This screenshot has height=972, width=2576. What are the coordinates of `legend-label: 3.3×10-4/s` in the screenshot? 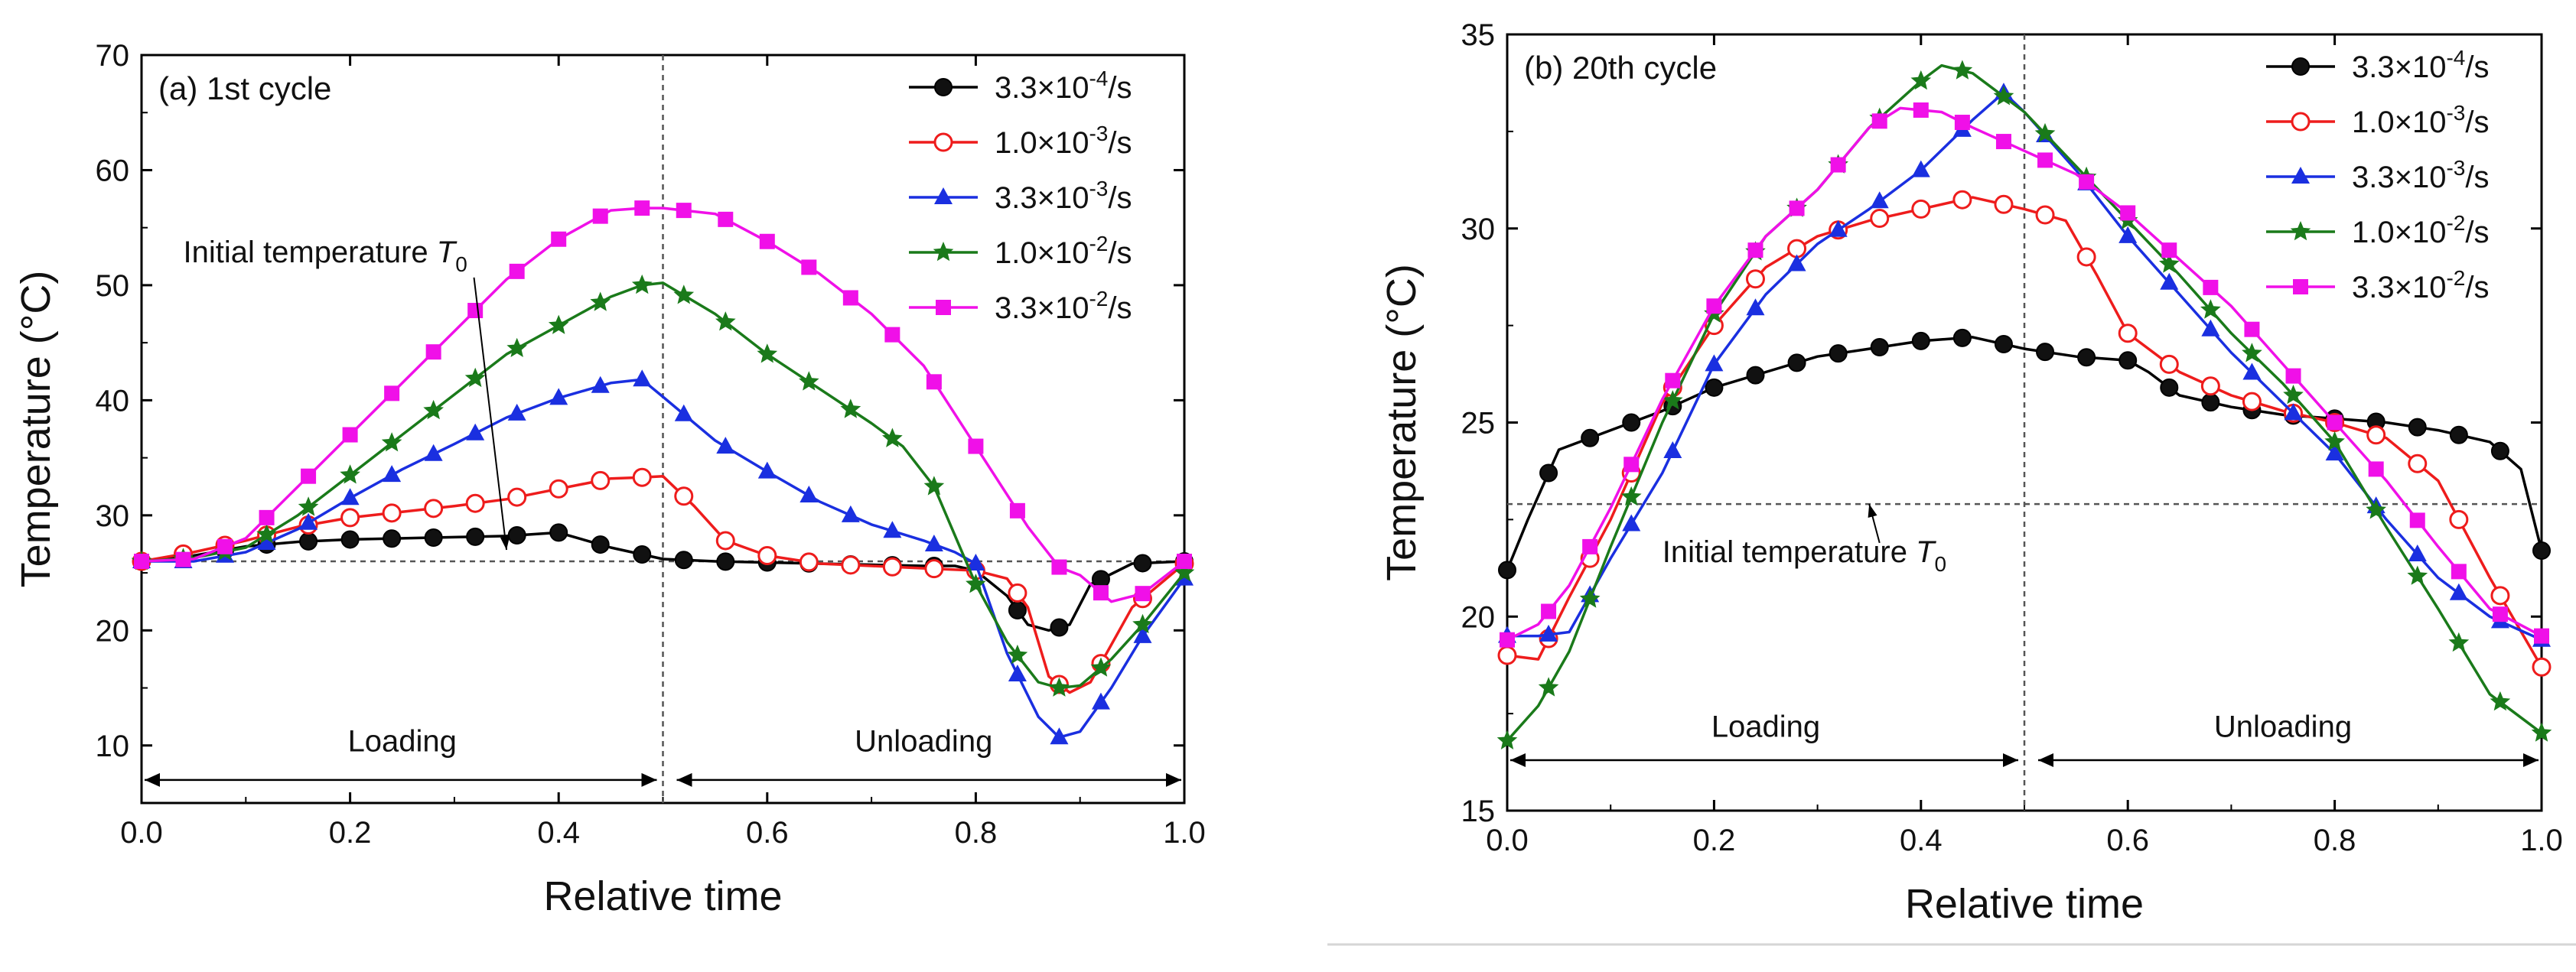 It's located at (1063, 86).